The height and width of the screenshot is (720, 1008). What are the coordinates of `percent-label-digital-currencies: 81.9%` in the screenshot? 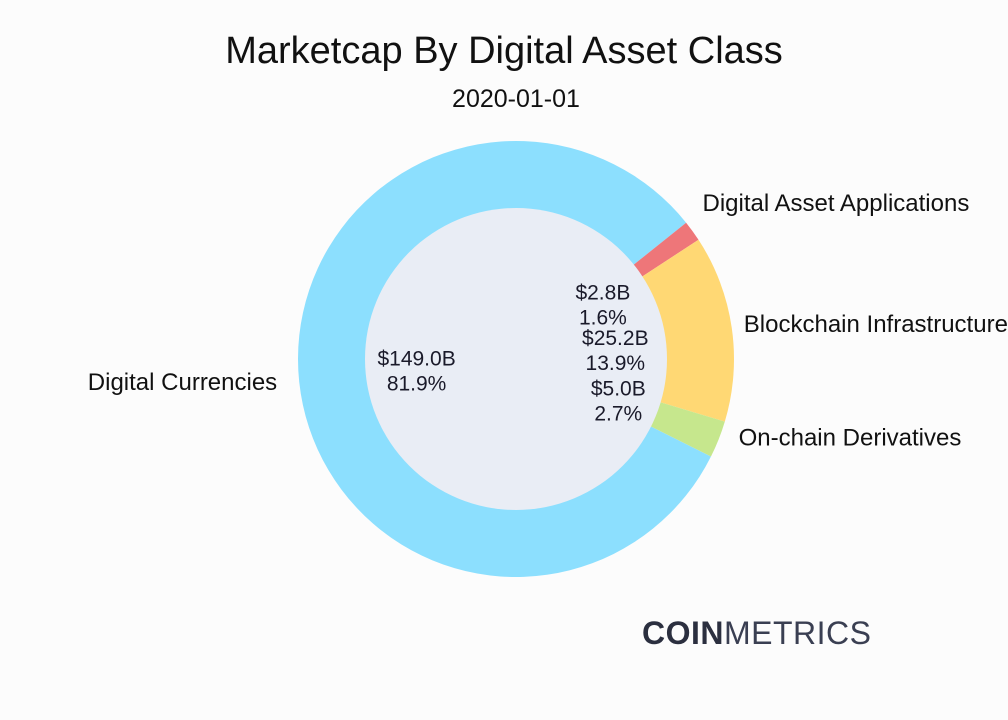 It's located at (417, 384).